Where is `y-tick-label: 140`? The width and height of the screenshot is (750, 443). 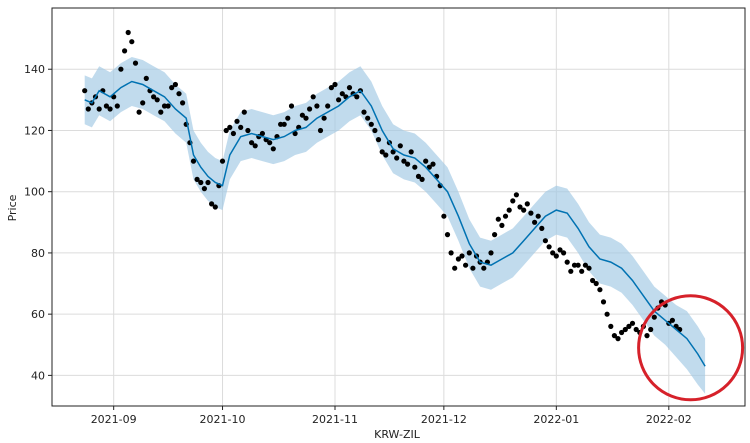
y-tick-label: 140 is located at coordinates (34, 69).